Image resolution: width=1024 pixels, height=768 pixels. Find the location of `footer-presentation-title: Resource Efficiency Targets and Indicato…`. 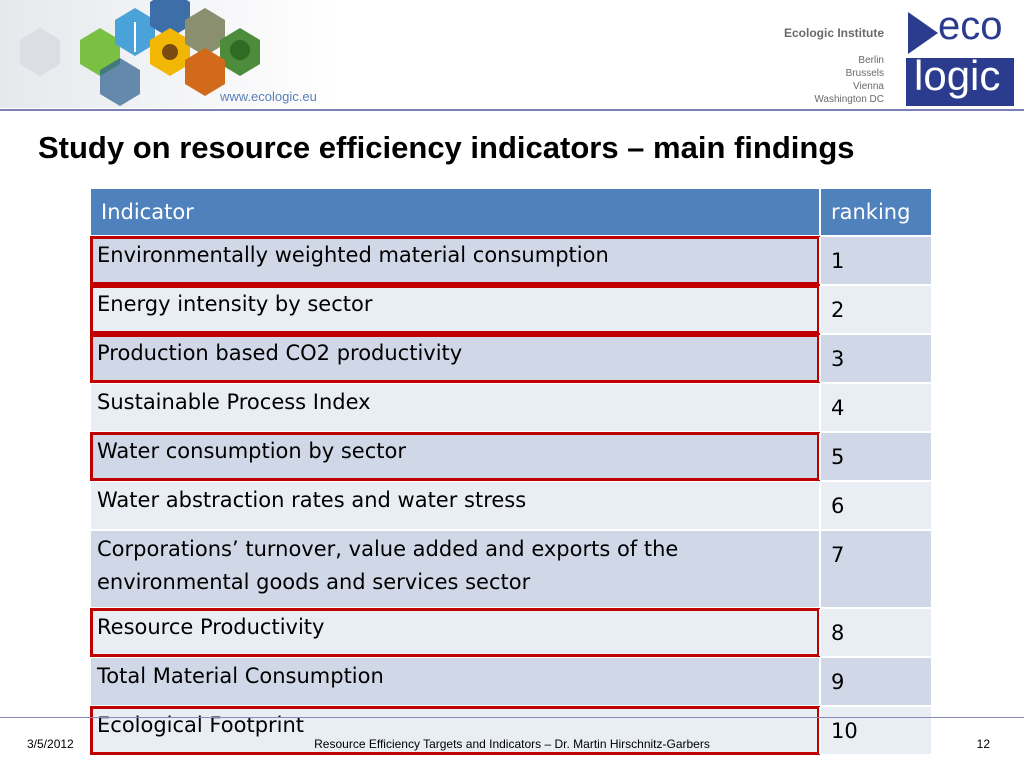

footer-presentation-title: Resource Efficiency Targets and Indicato… is located at coordinates (512, 744).